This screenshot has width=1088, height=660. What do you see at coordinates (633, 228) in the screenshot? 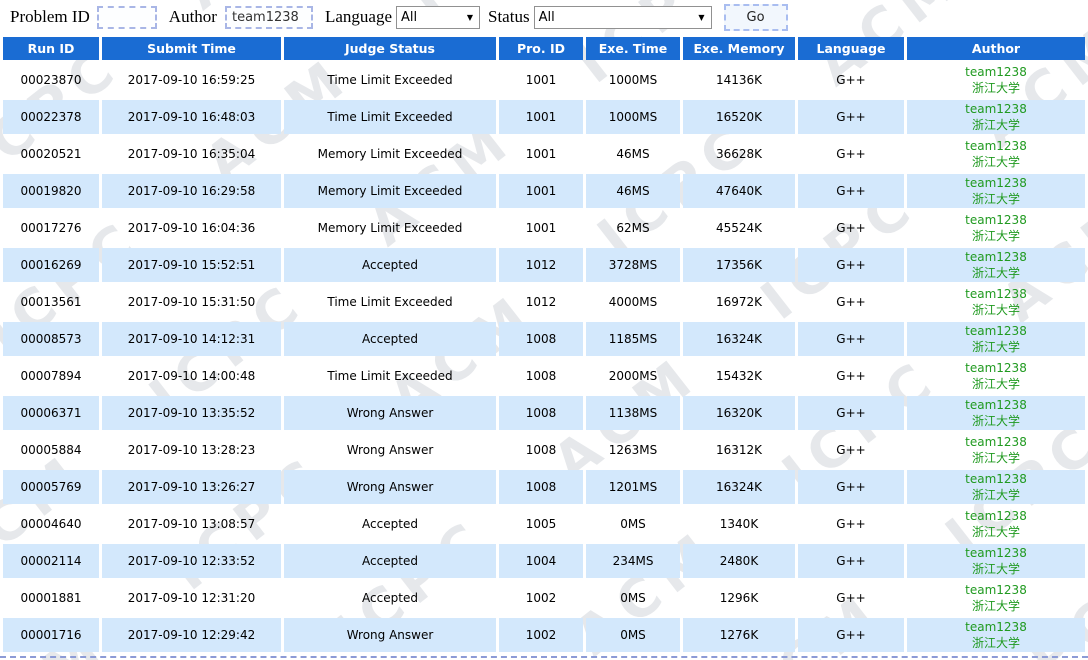
I see `exe-time-cell: 62MS` at bounding box center [633, 228].